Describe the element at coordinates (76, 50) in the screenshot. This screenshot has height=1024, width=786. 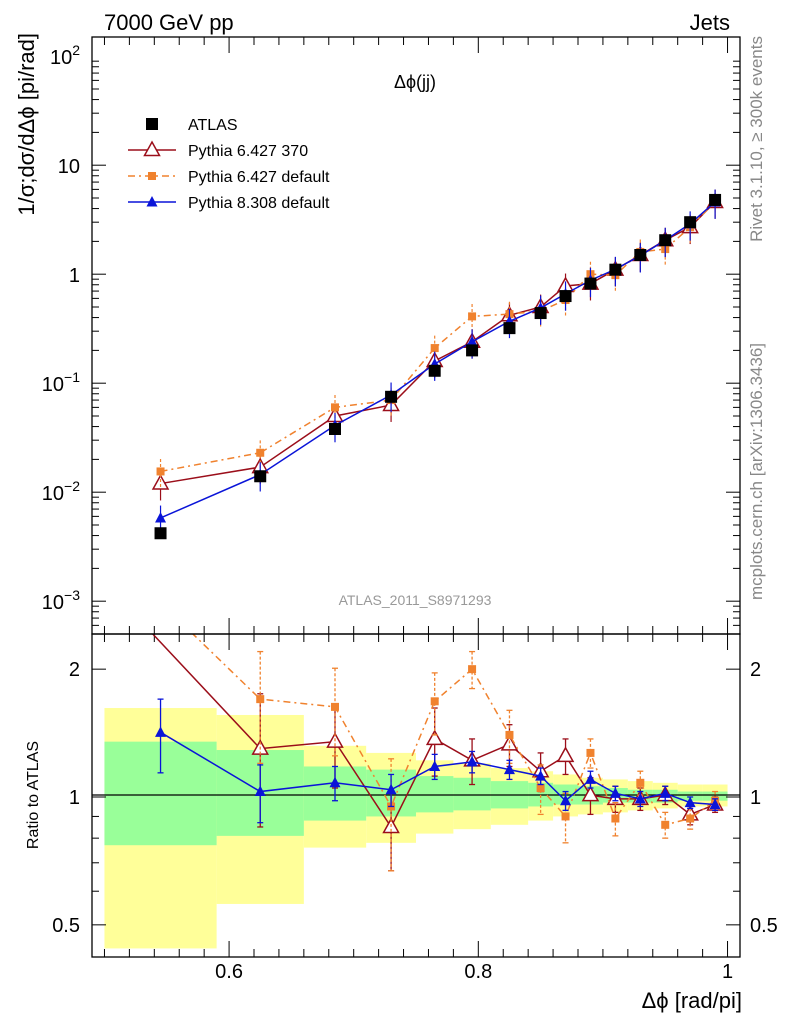
I see `y-tick-label-exp: 2` at that location.